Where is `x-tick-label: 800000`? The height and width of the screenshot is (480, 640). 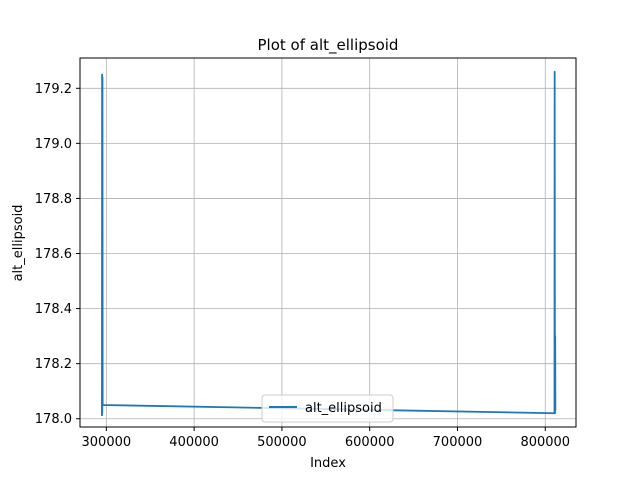
x-tick-label: 800000 is located at coordinates (545, 442).